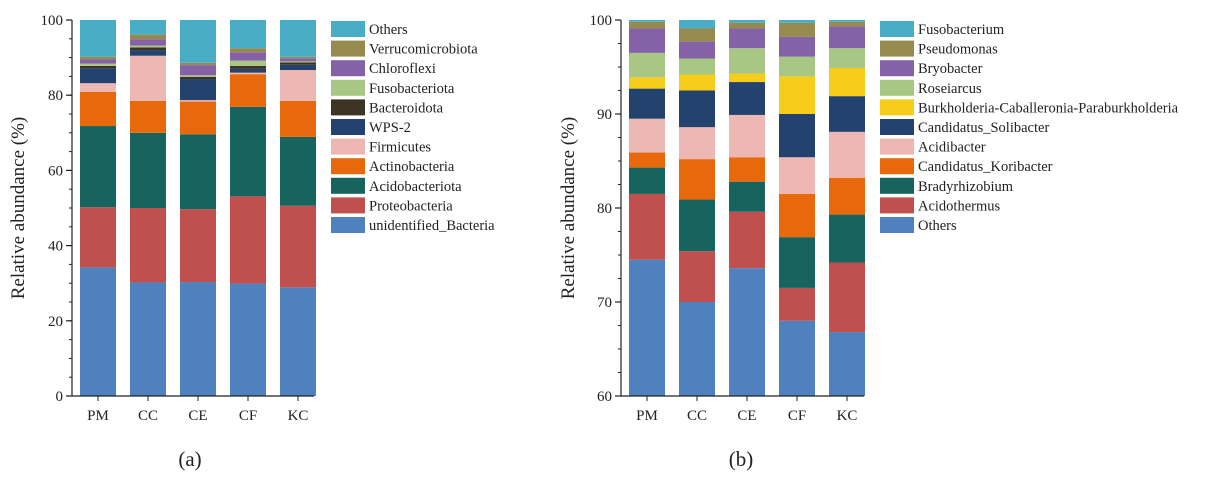 The height and width of the screenshot is (479, 1210). I want to click on bar-CF-Roseiarcus, so click(797, 66).